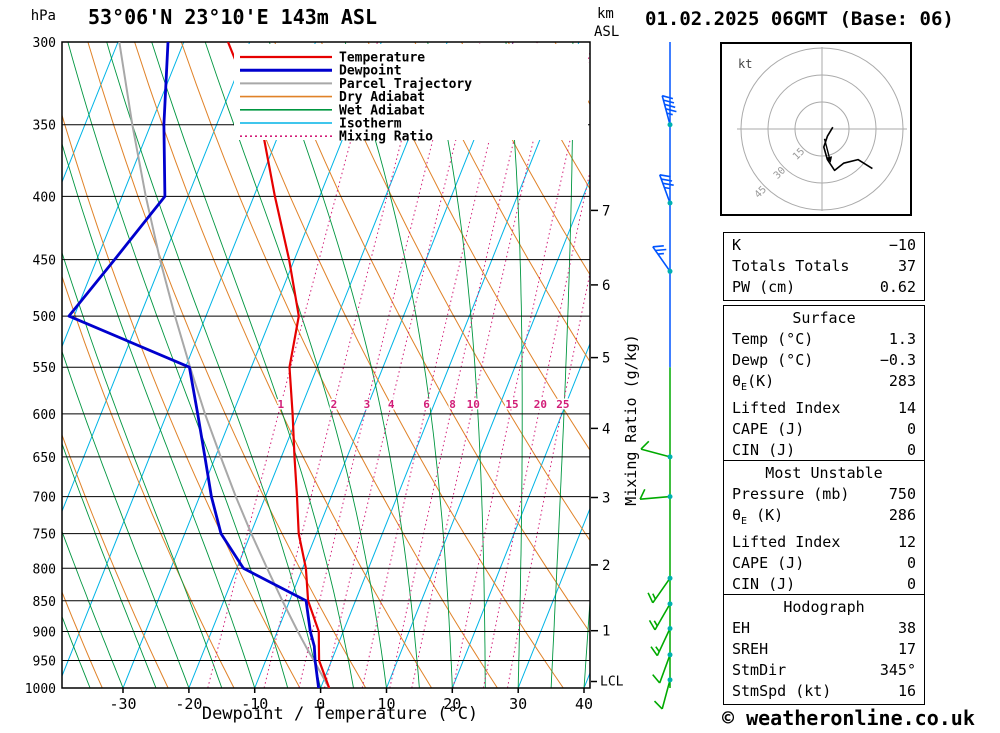 Image resolution: width=1000 pixels, height=733 pixels. Describe the element at coordinates (612, 682) in the screenshot. I see `lcl-label: LCL` at that location.